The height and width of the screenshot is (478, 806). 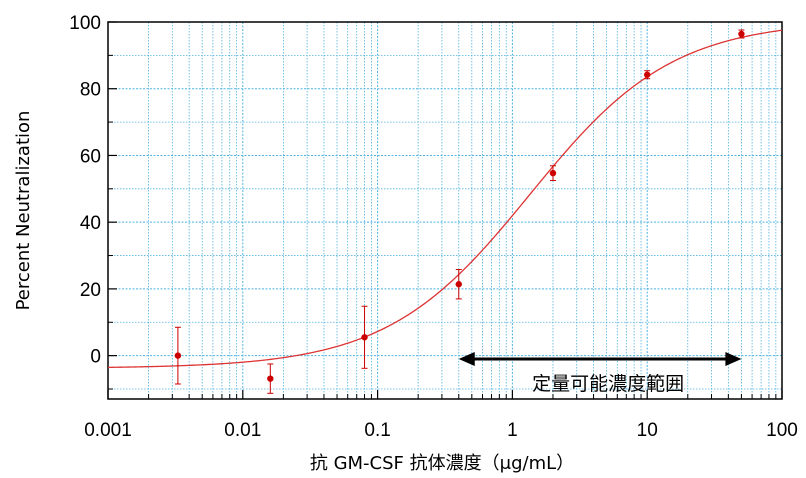 I want to click on x-tick-label: 10, so click(x=647, y=430).